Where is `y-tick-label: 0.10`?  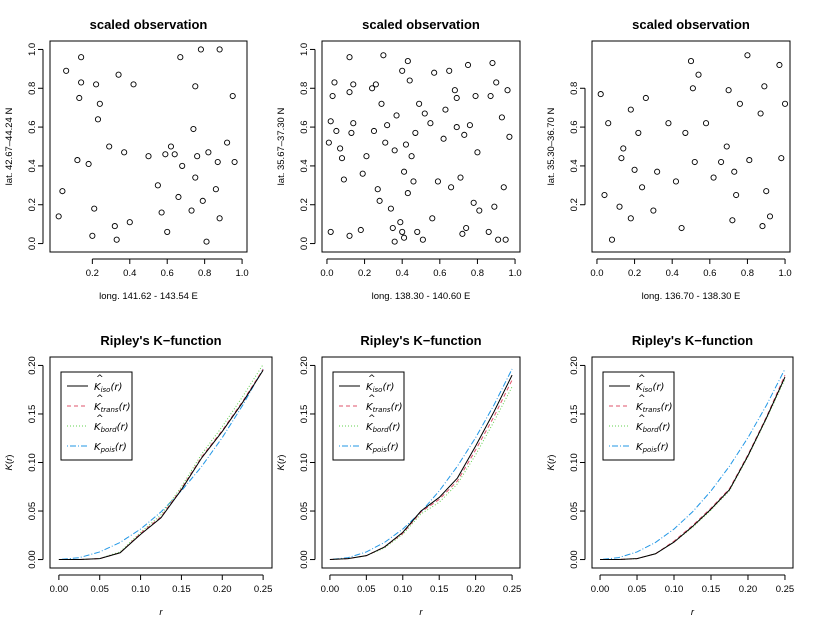
y-tick-label: 0.10 is located at coordinates (304, 462).